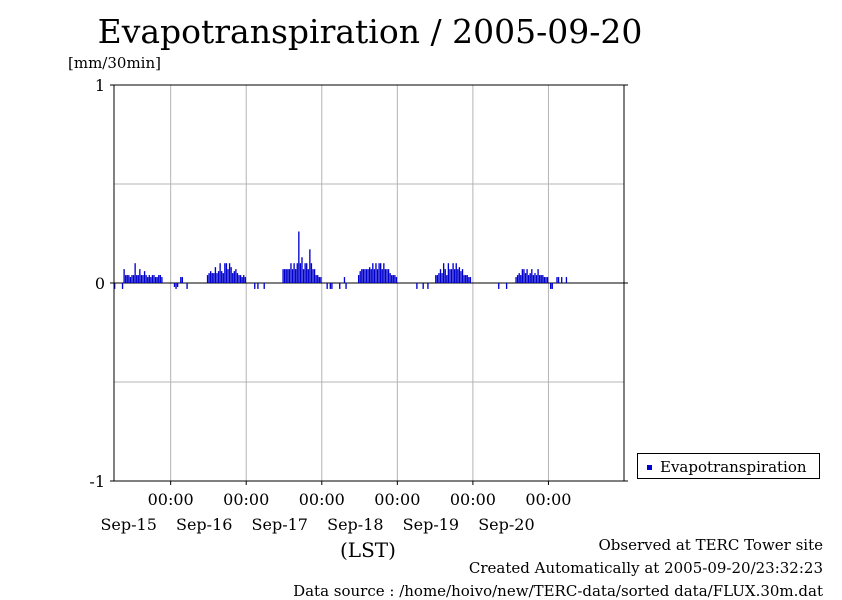 The width and height of the screenshot is (842, 600). What do you see at coordinates (171, 499) in the screenshot?
I see `x-tick-time-0: 00:00` at bounding box center [171, 499].